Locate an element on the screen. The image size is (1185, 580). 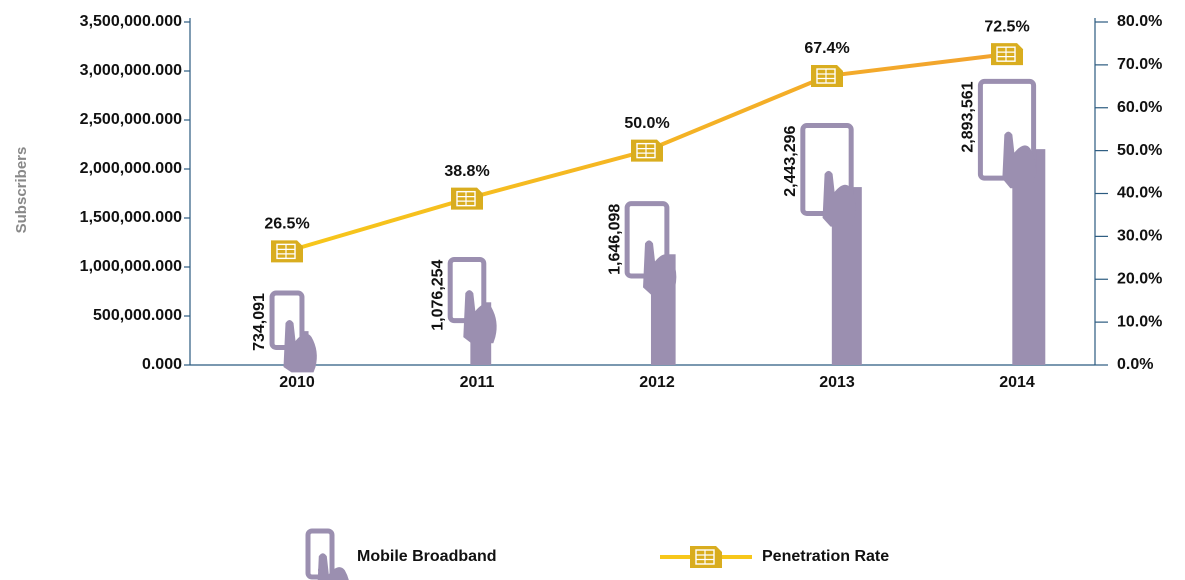
legend-label: Mobile Broadband is located at coordinates (427, 556).